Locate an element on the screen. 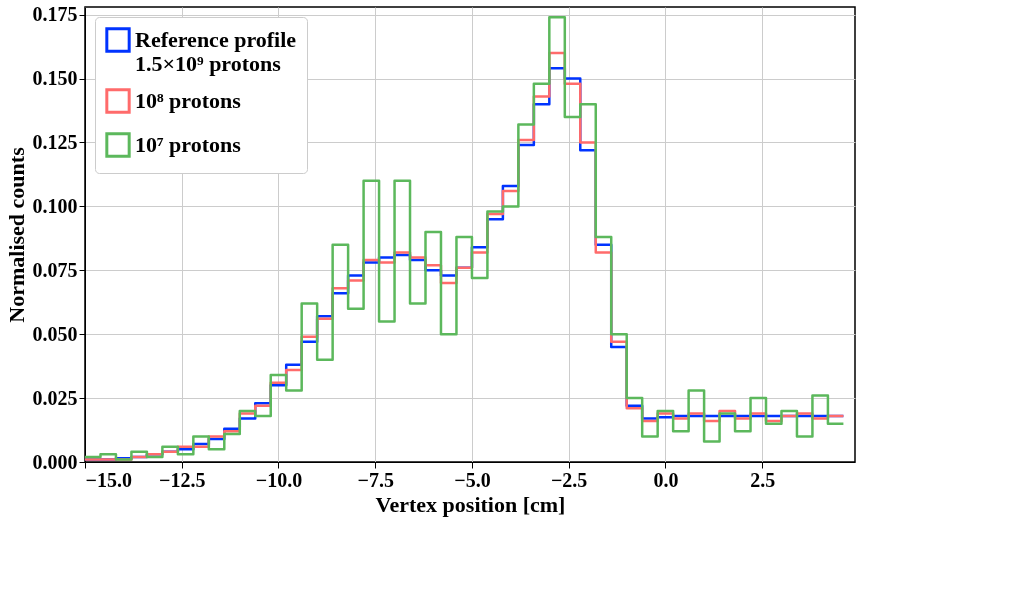 Image resolution: width=1021 pixels, height=611 pixels. y-axis-title: Normalised counts is located at coordinates (16, 234).